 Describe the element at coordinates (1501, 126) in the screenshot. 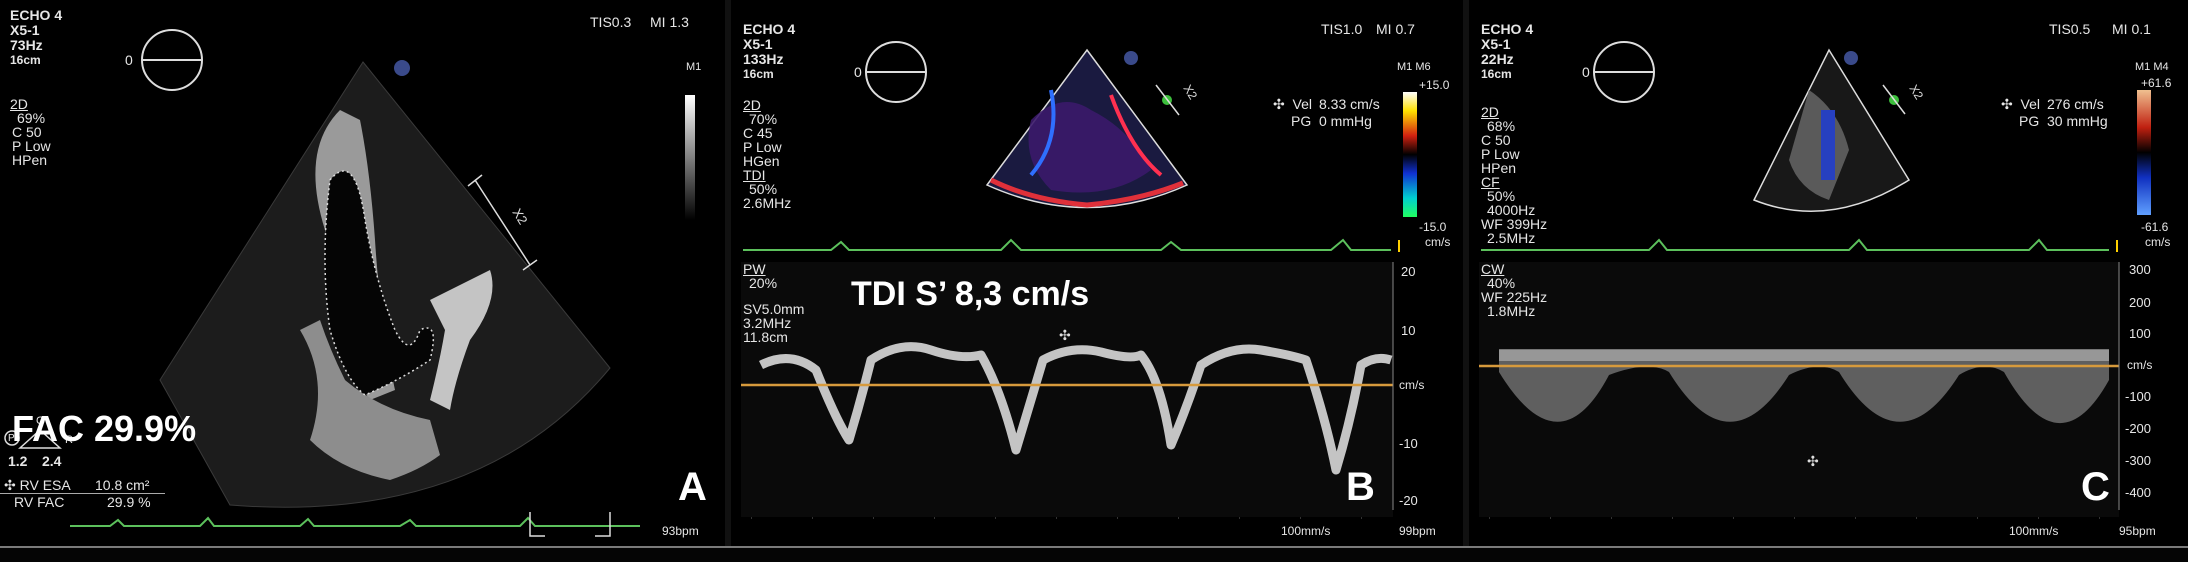

I see `gain-value: 68%` at that location.